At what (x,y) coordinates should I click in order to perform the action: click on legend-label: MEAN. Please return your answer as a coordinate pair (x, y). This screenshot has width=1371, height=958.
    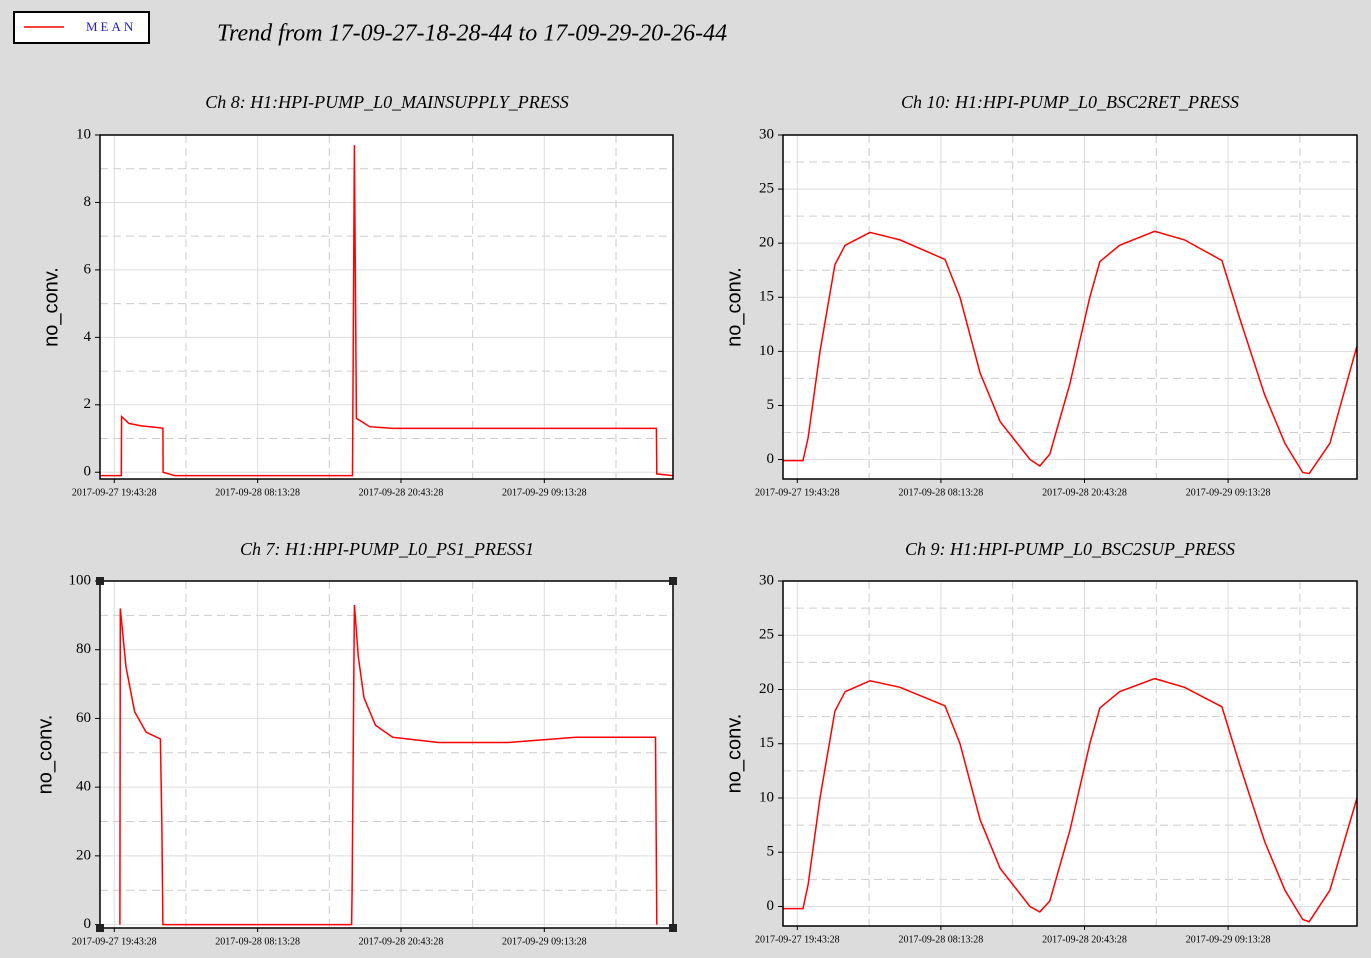
    Looking at the image, I should click on (111, 26).